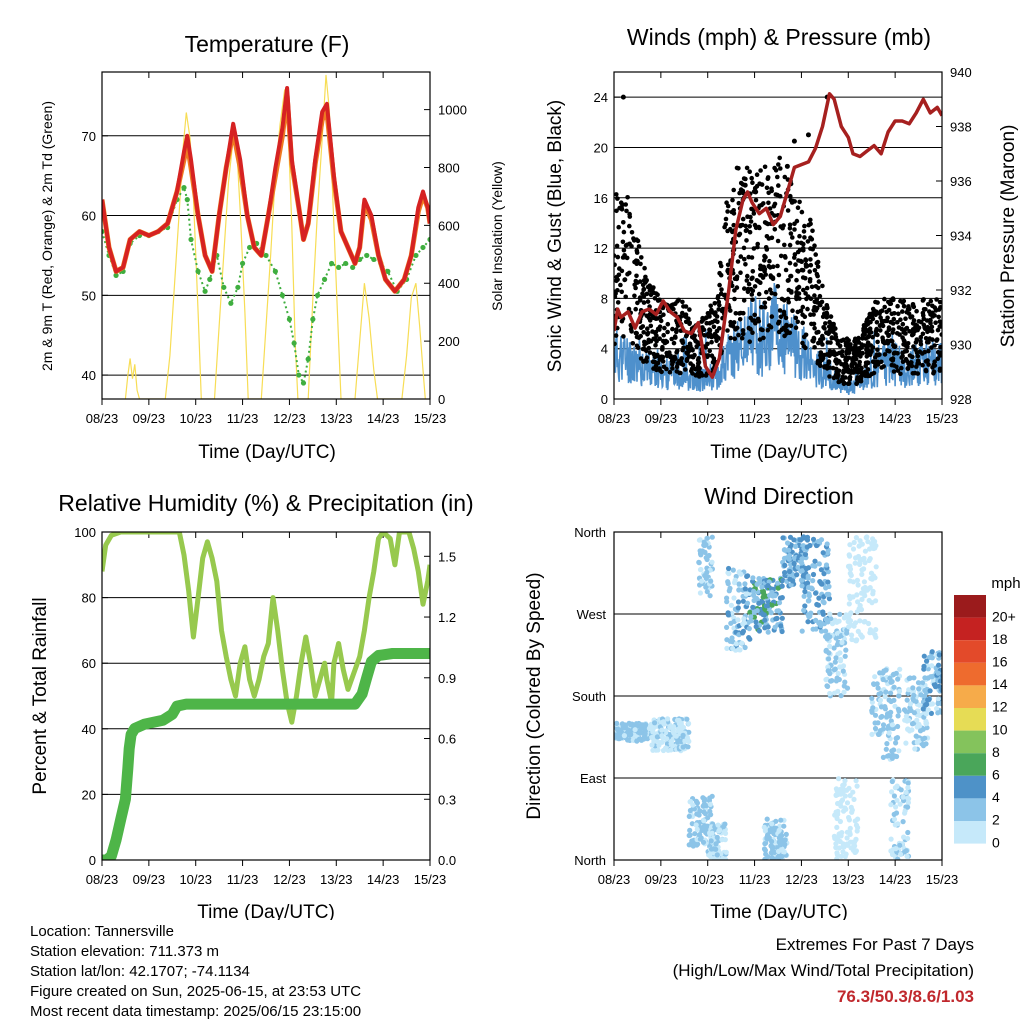 The image size is (1024, 1024). I want to click on y-tick-label-left: 16, so click(601, 198).